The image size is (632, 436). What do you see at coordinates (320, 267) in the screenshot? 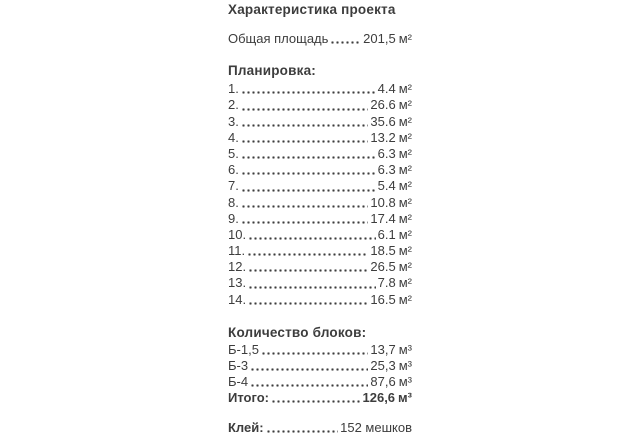
I see `planning-row: 12. 26.5 м²` at bounding box center [320, 267].